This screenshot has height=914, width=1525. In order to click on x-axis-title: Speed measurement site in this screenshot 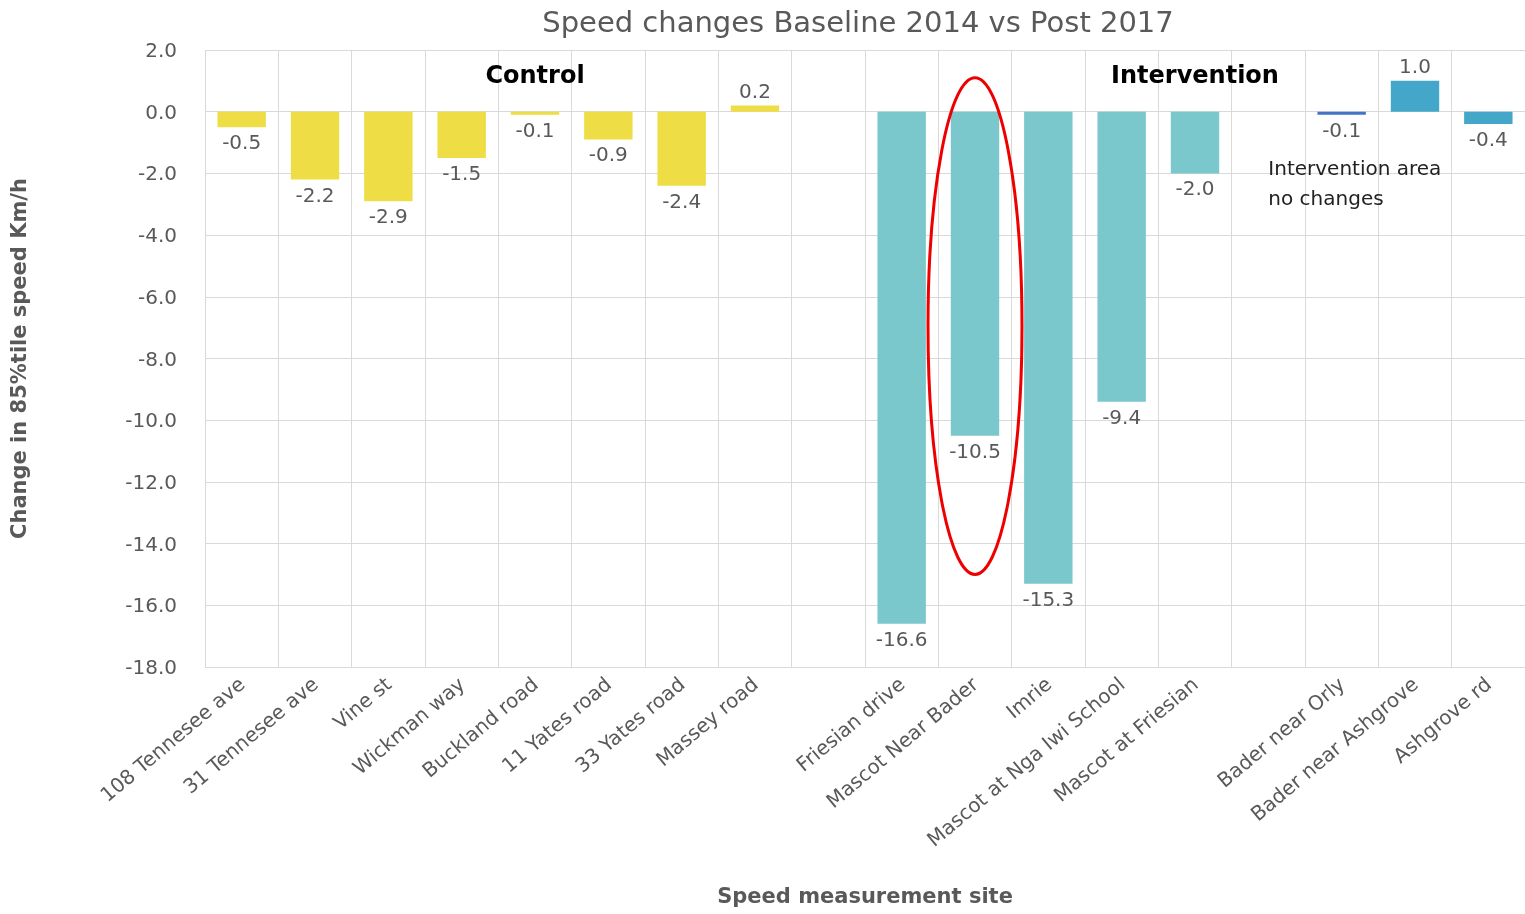, I will do `click(865, 895)`.